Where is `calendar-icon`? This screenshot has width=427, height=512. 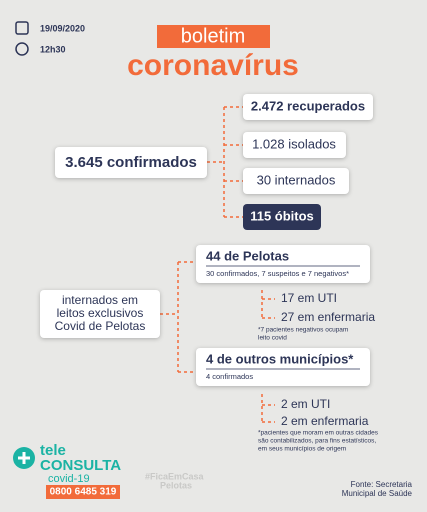
calendar-icon is located at coordinates (22, 28).